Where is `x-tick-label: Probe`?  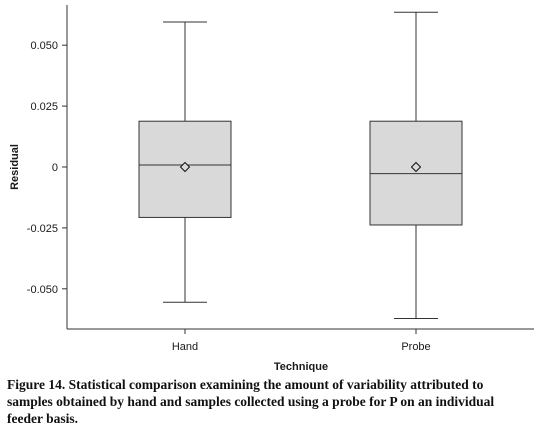 x-tick-label: Probe is located at coordinates (415, 347).